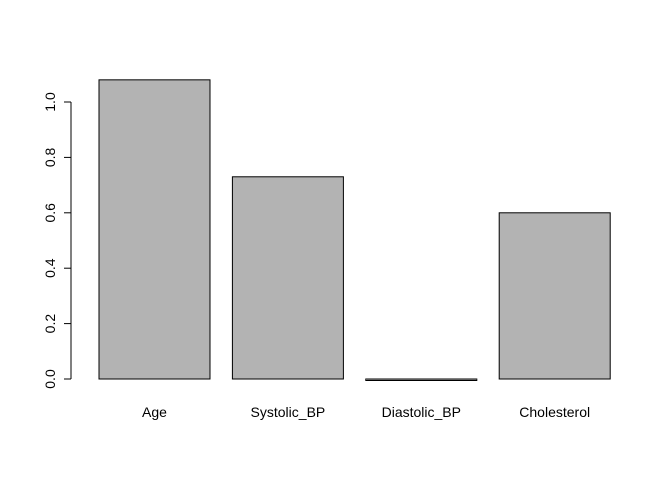 This screenshot has width=672, height=480. Describe the element at coordinates (50, 324) in the screenshot. I see `y-tick-label: 0.2` at that location.